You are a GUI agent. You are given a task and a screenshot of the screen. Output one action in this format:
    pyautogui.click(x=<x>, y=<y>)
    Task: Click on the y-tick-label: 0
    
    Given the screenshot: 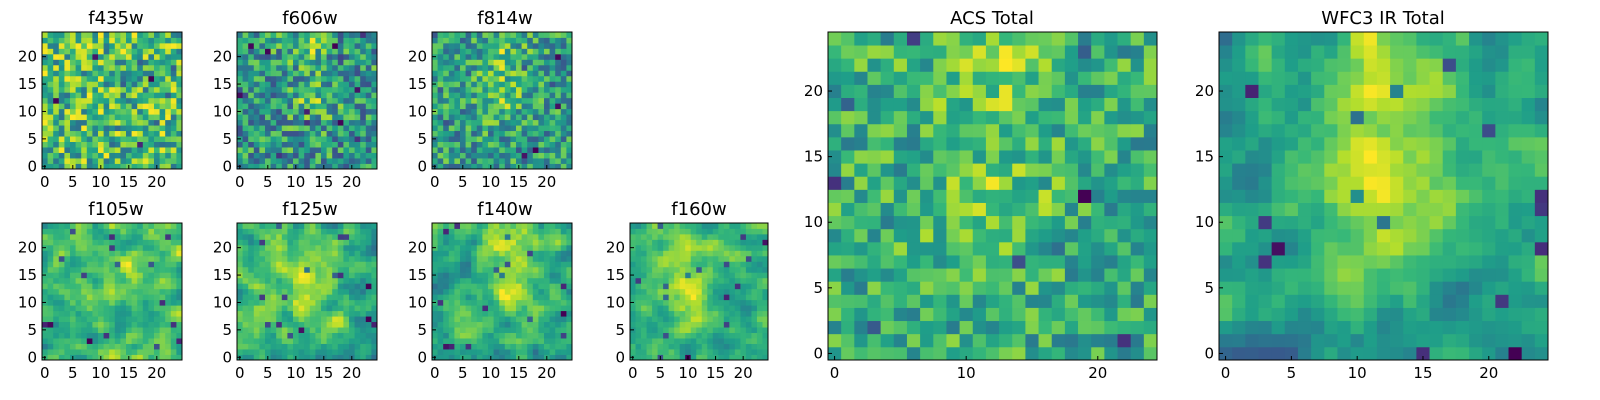 What is the action you would take?
    pyautogui.click(x=227, y=357)
    